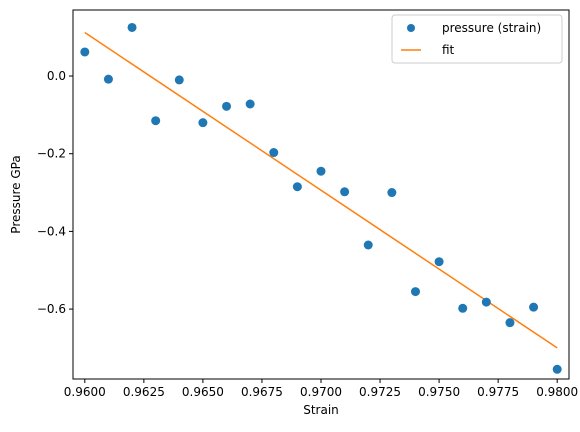 Image resolution: width=580 pixels, height=432 pixels. I want to click on y-axis-ticks: 0.0 −0.2 −0.4 −0.6, so click(55, 192).